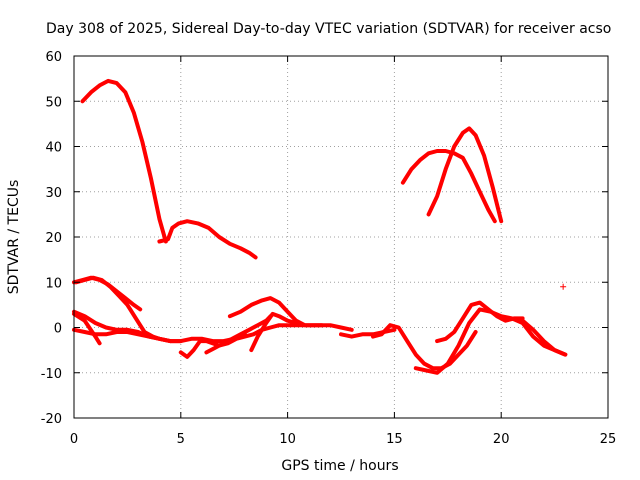 Image resolution: width=640 pixels, height=480 pixels. Describe the element at coordinates (563, 286) in the screenshot. I see `data-point-sat-s` at that location.